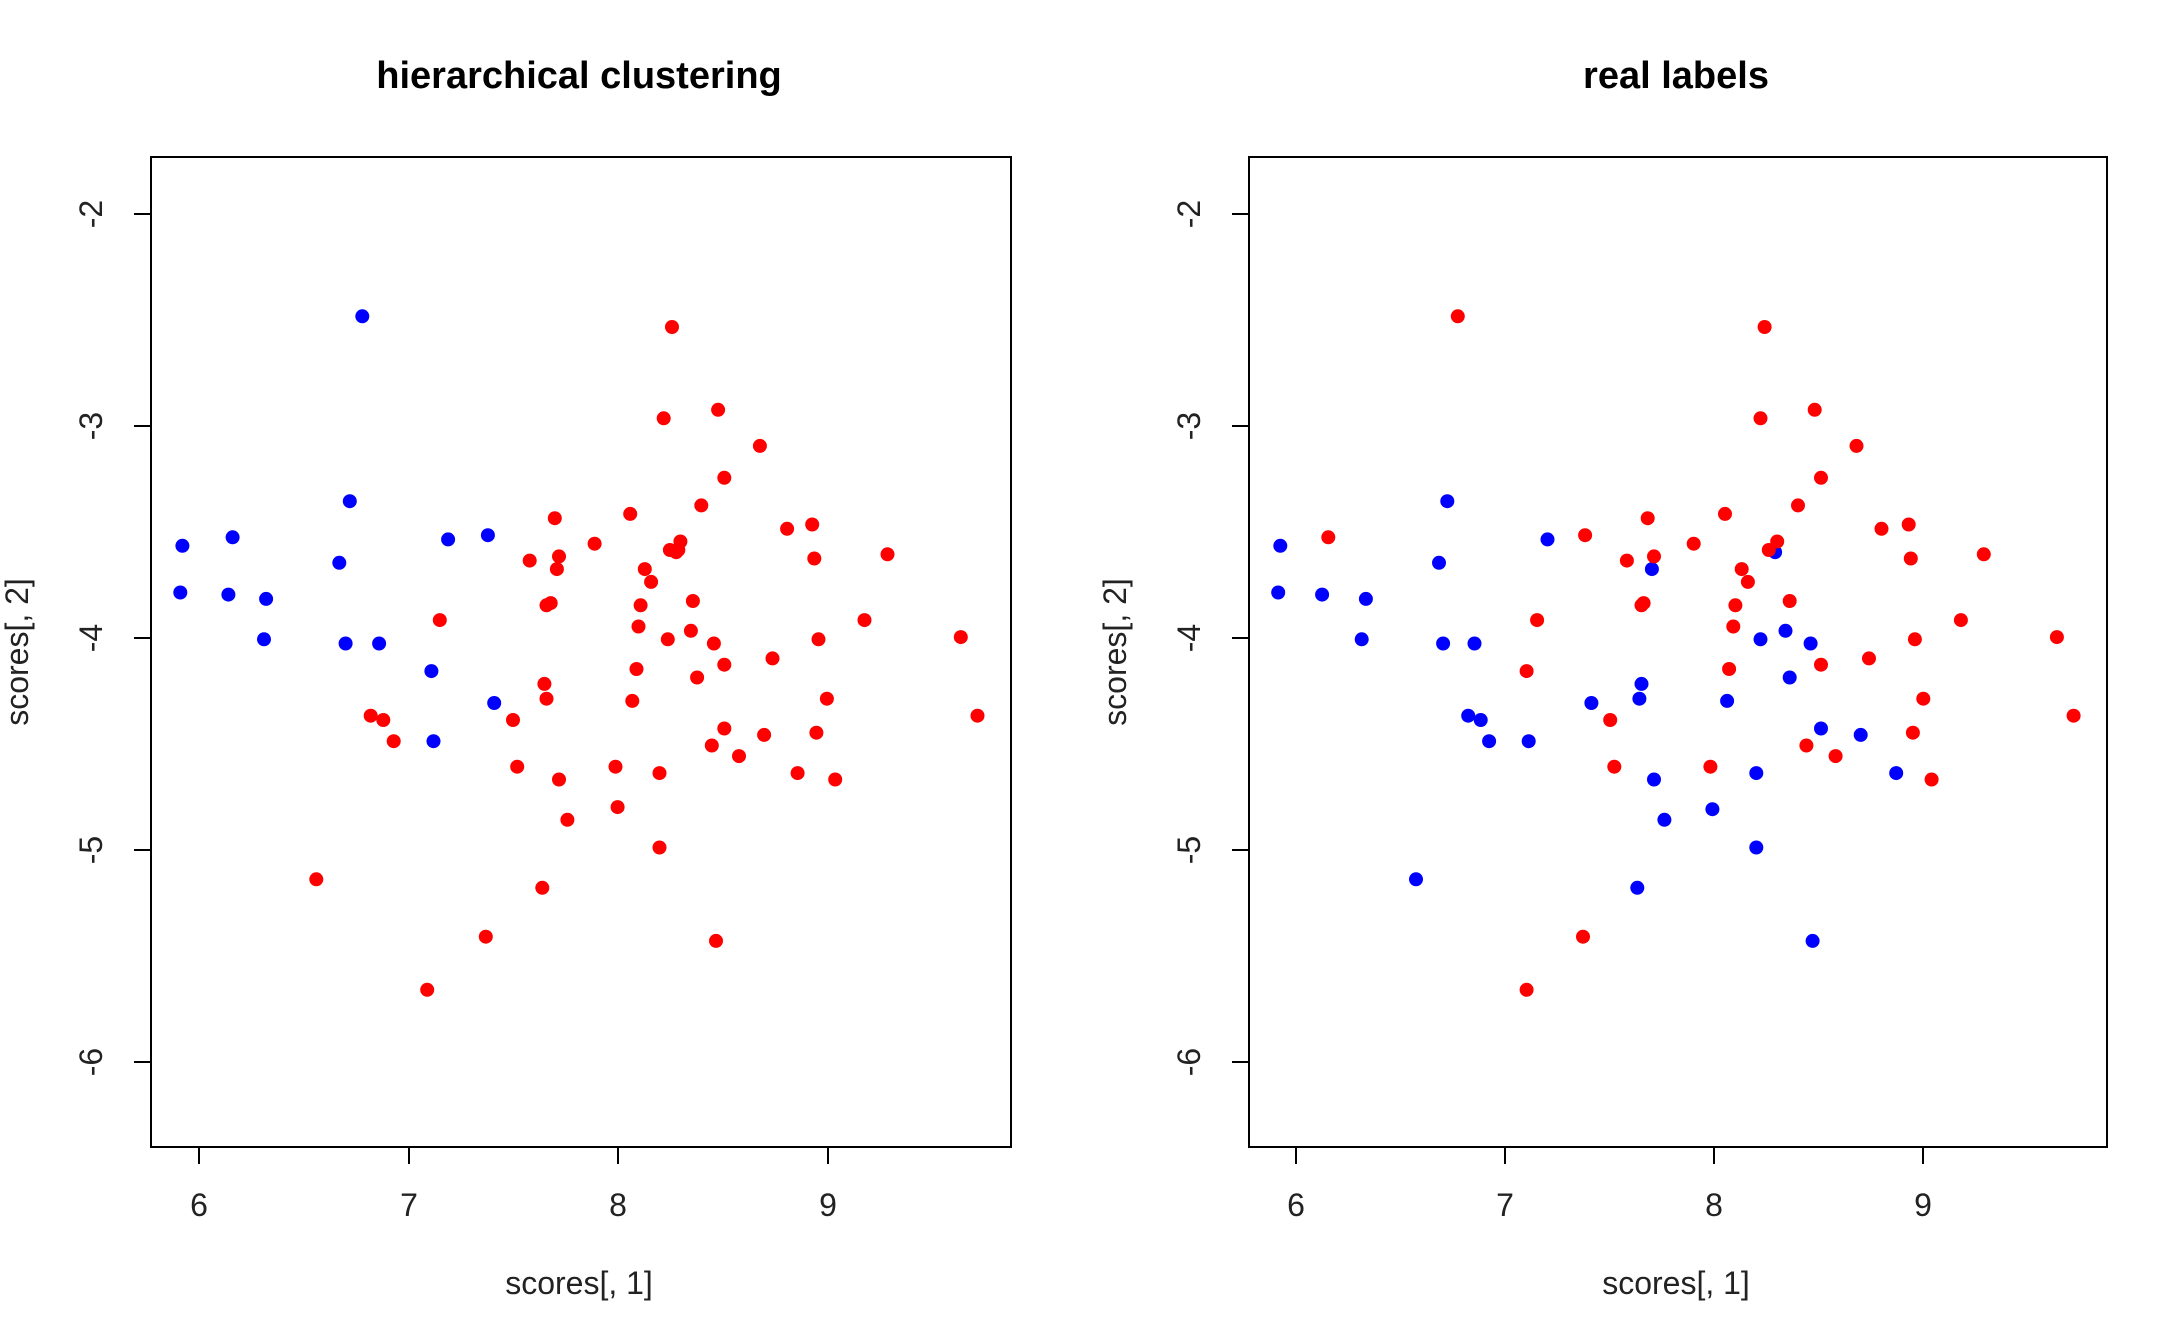 This screenshot has width=2162, height=1322. Describe the element at coordinates (1296, 1205) in the screenshot. I see `x-tick-label: 6` at that location.